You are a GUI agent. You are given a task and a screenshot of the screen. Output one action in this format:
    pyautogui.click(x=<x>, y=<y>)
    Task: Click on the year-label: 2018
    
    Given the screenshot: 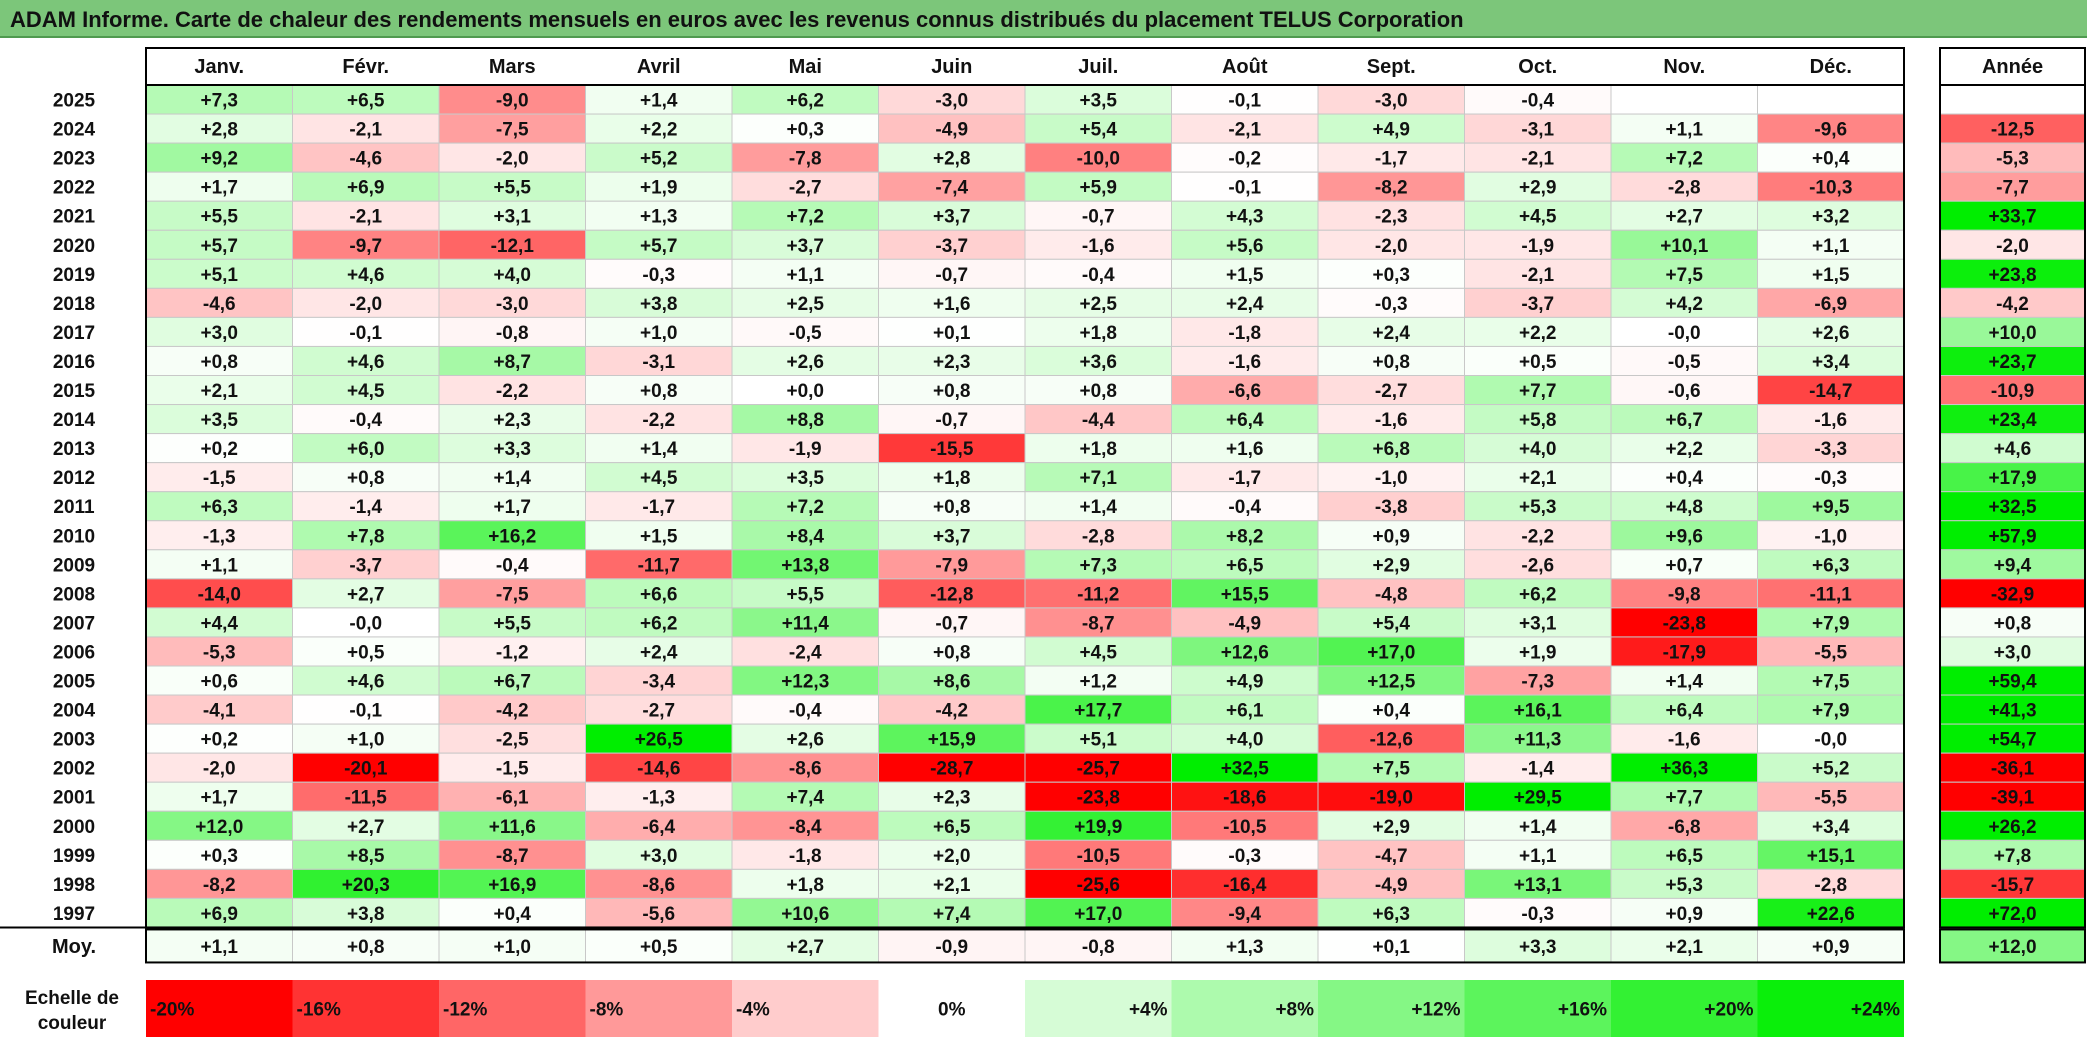 What is the action you would take?
    pyautogui.click(x=74, y=304)
    